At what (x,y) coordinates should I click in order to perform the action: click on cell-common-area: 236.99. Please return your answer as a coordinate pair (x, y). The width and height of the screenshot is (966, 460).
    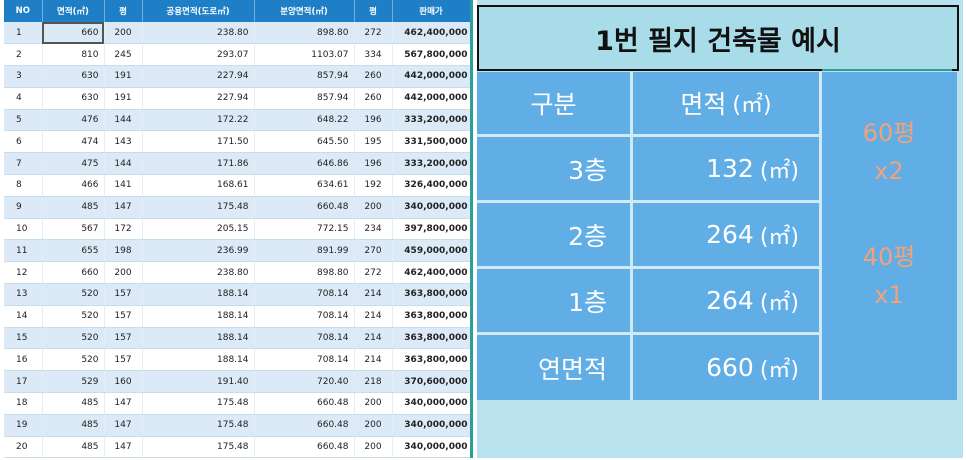
    Looking at the image, I should click on (198, 251).